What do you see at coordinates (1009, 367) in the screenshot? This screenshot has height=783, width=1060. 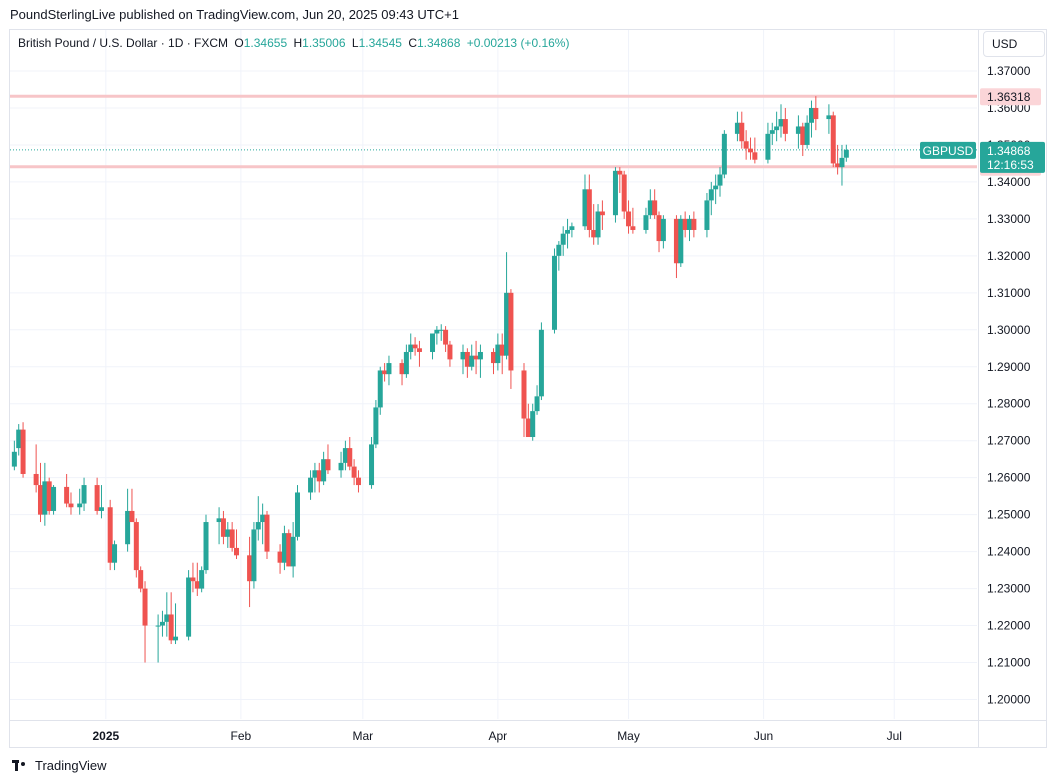 I see `y-tick-label: 1.29000` at bounding box center [1009, 367].